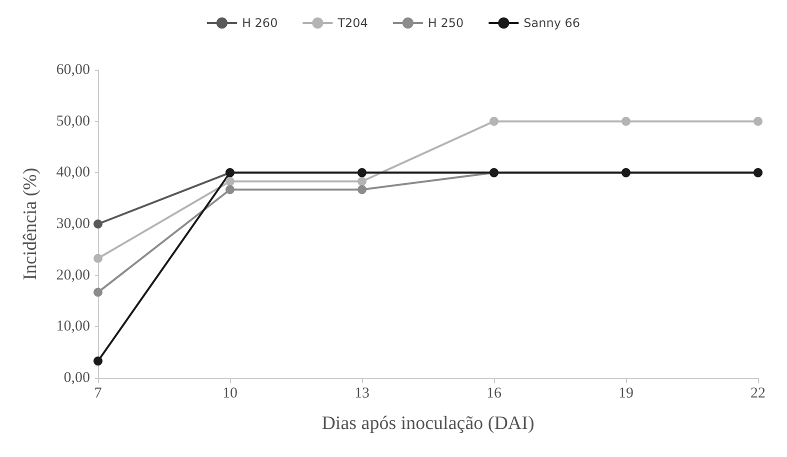  What do you see at coordinates (73, 326) in the screenshot?
I see `y-tick-label: 10,00` at bounding box center [73, 326].